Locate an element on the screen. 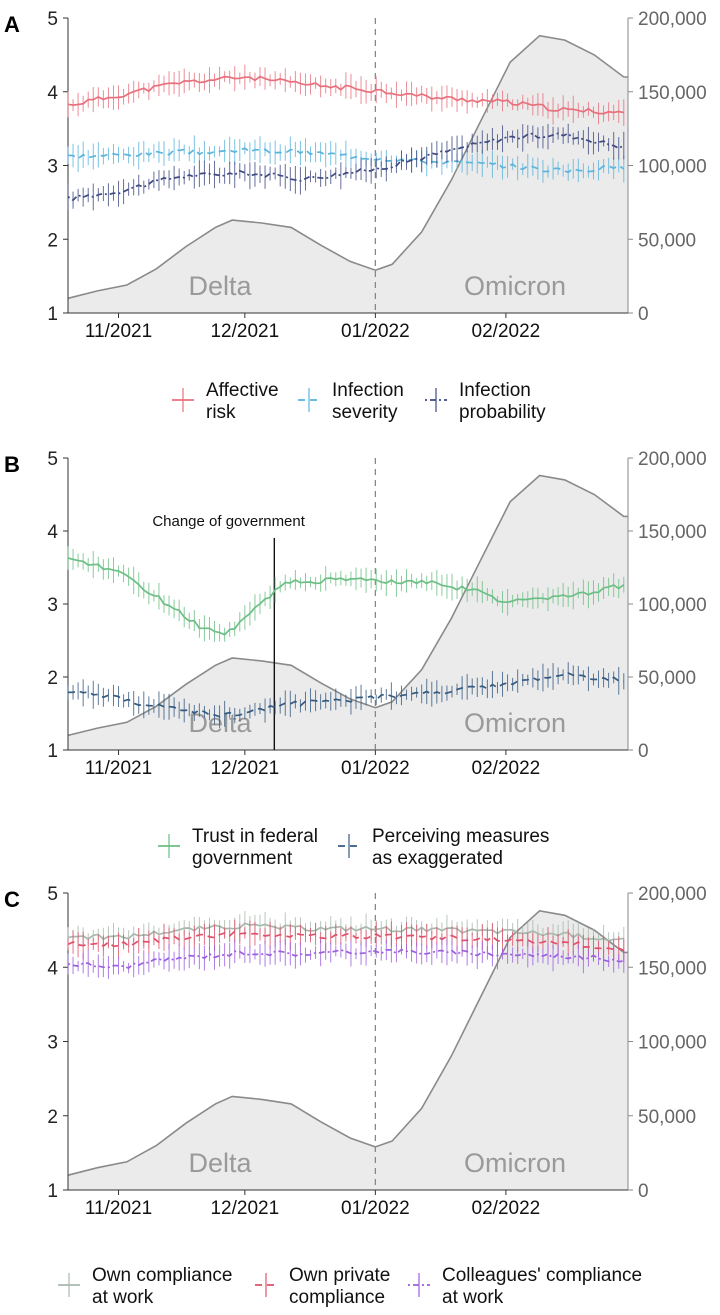 This screenshot has width=720, height=1315. legend-label: Colleagues' compliance at work is located at coordinates (542, 1286).